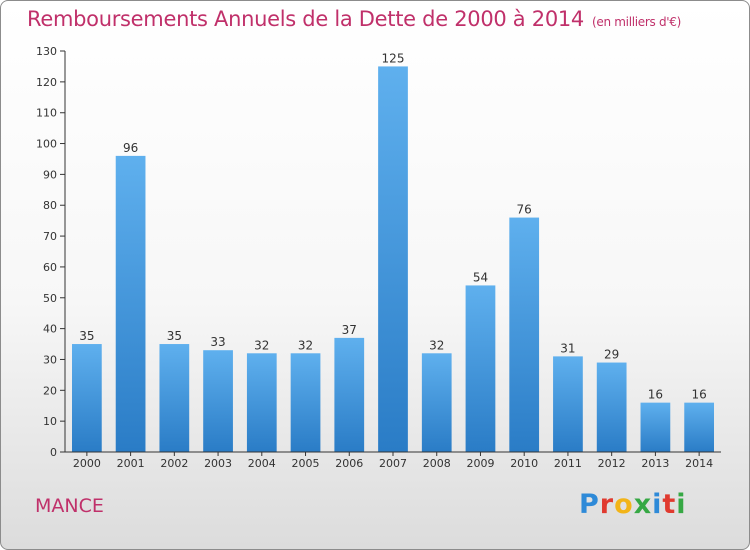  I want to click on x-tick-label-2008: 2008, so click(437, 463).